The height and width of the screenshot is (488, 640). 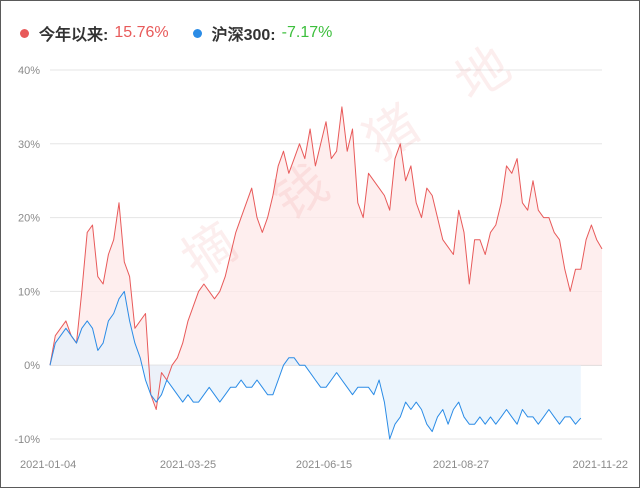 What do you see at coordinates (48, 465) in the screenshot?
I see `x-tick-label: 2021-01-04` at bounding box center [48, 465].